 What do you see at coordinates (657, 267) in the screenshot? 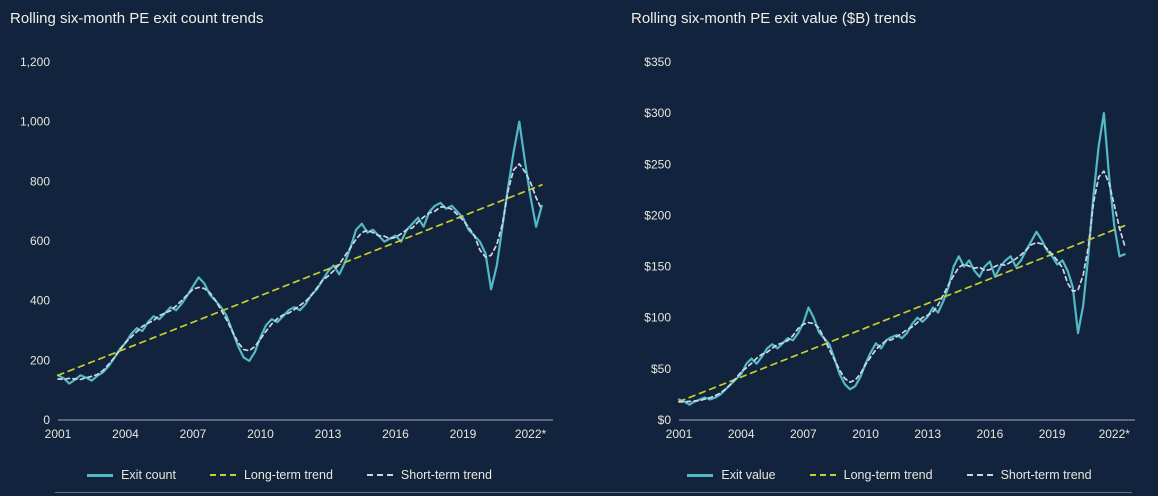
I see `svg-text: $150` at bounding box center [657, 267].